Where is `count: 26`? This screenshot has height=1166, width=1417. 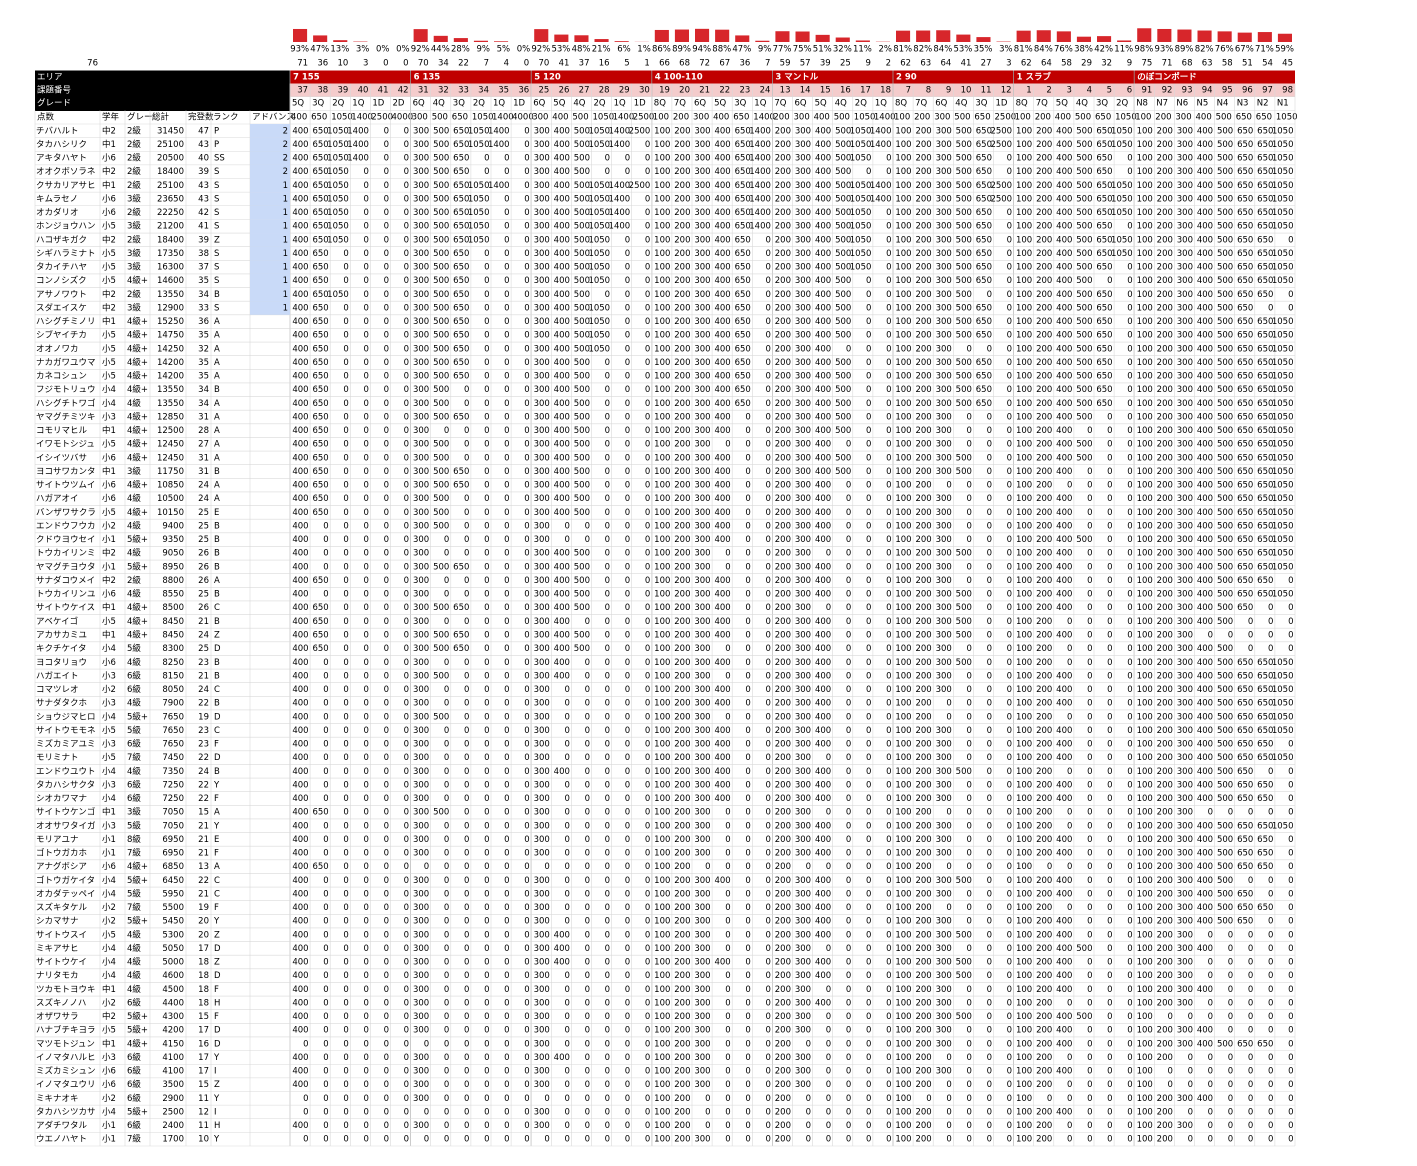 count: 26 is located at coordinates (203, 567).